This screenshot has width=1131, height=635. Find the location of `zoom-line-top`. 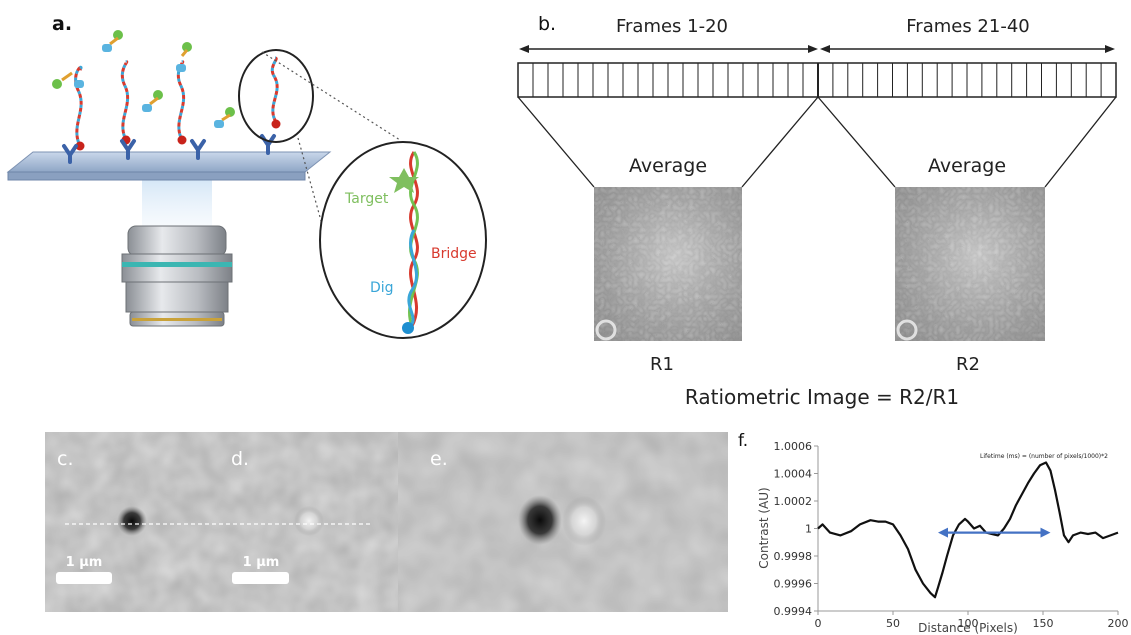

zoom-line-top is located at coordinates (331, 96).